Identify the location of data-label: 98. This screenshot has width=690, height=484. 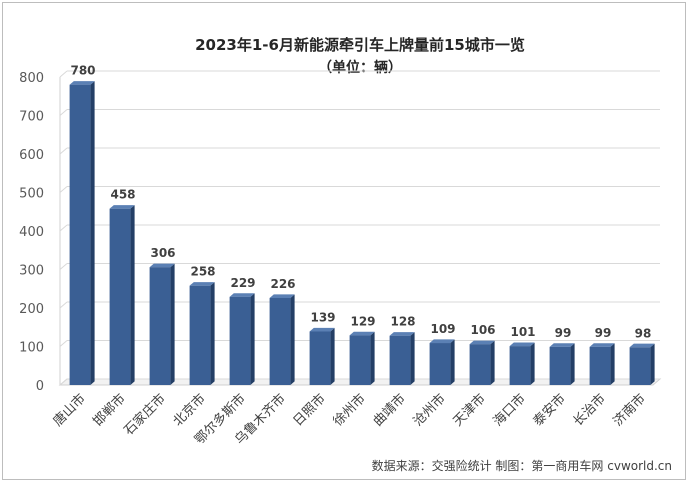
(643, 333).